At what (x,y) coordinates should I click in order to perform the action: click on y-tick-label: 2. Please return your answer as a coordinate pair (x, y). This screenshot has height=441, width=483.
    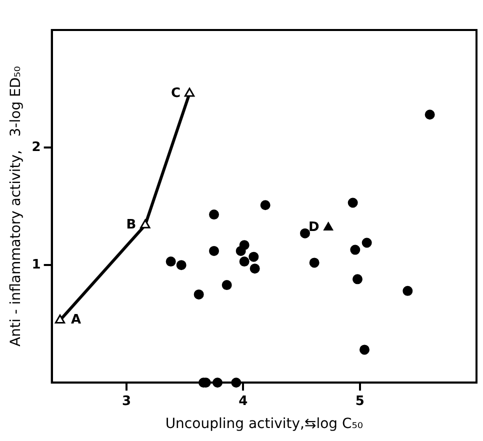
    Looking at the image, I should click on (36, 147).